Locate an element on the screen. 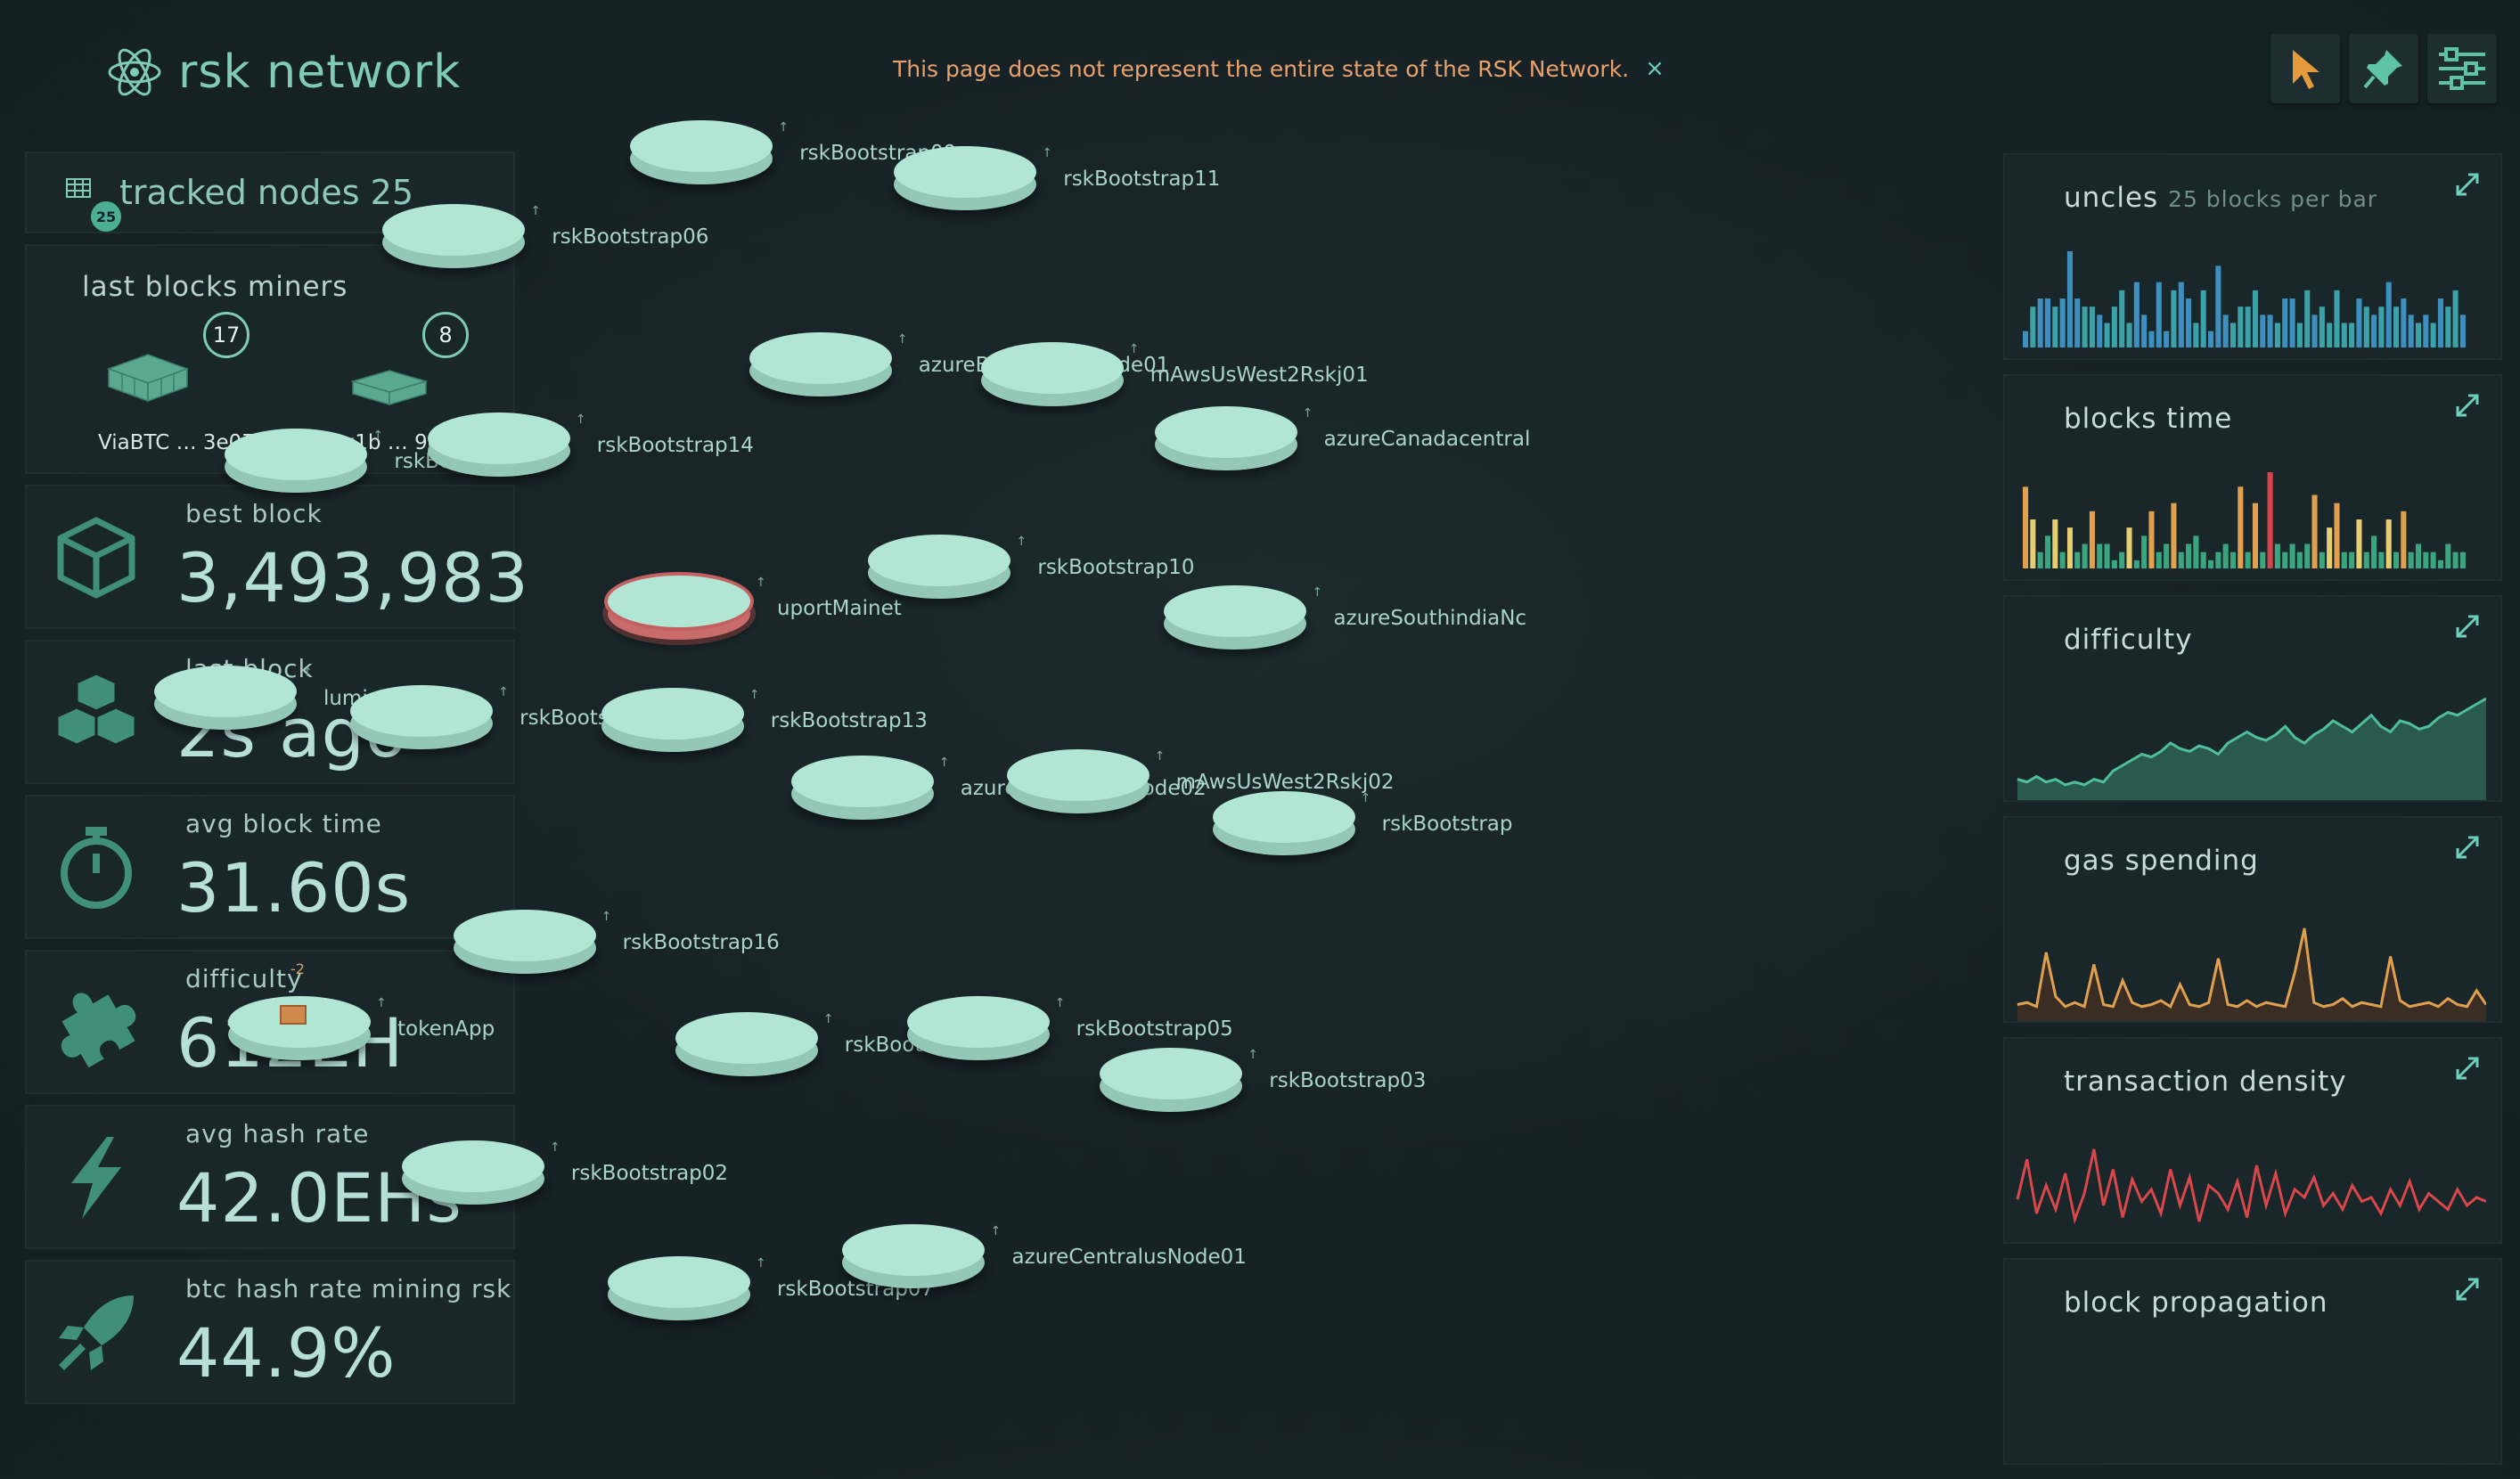 This screenshot has width=2520, height=1479. network-node: ↑rskBootstrap15 is located at coordinates (838, 1044).